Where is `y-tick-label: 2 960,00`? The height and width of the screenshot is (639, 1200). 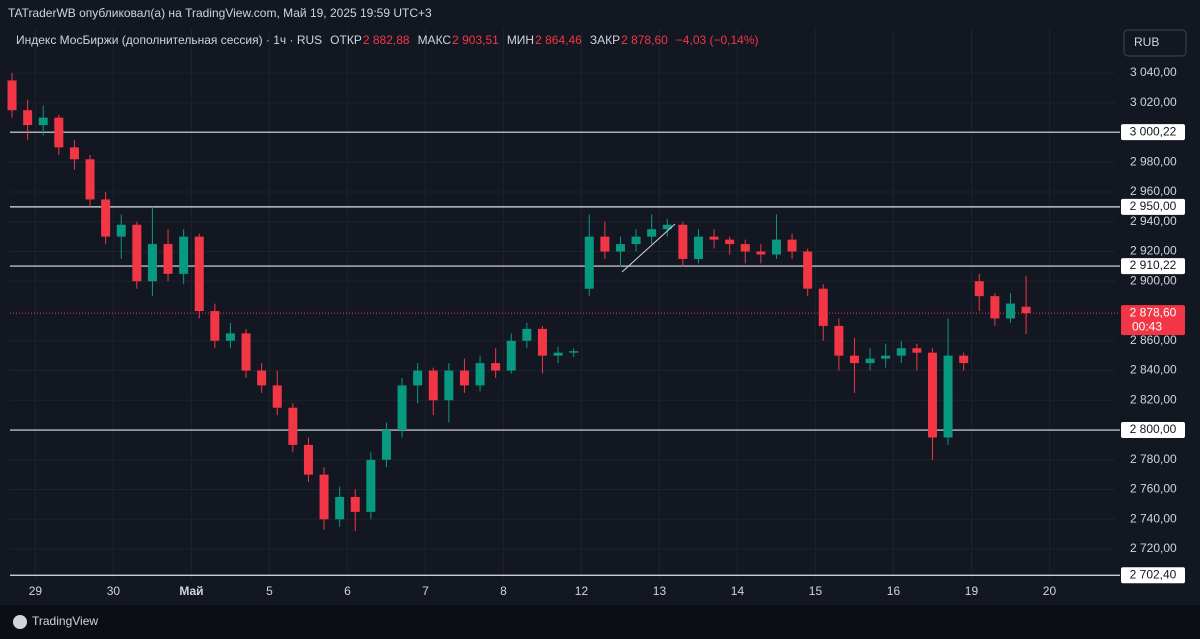
y-tick-label: 2 960,00 is located at coordinates (1153, 191).